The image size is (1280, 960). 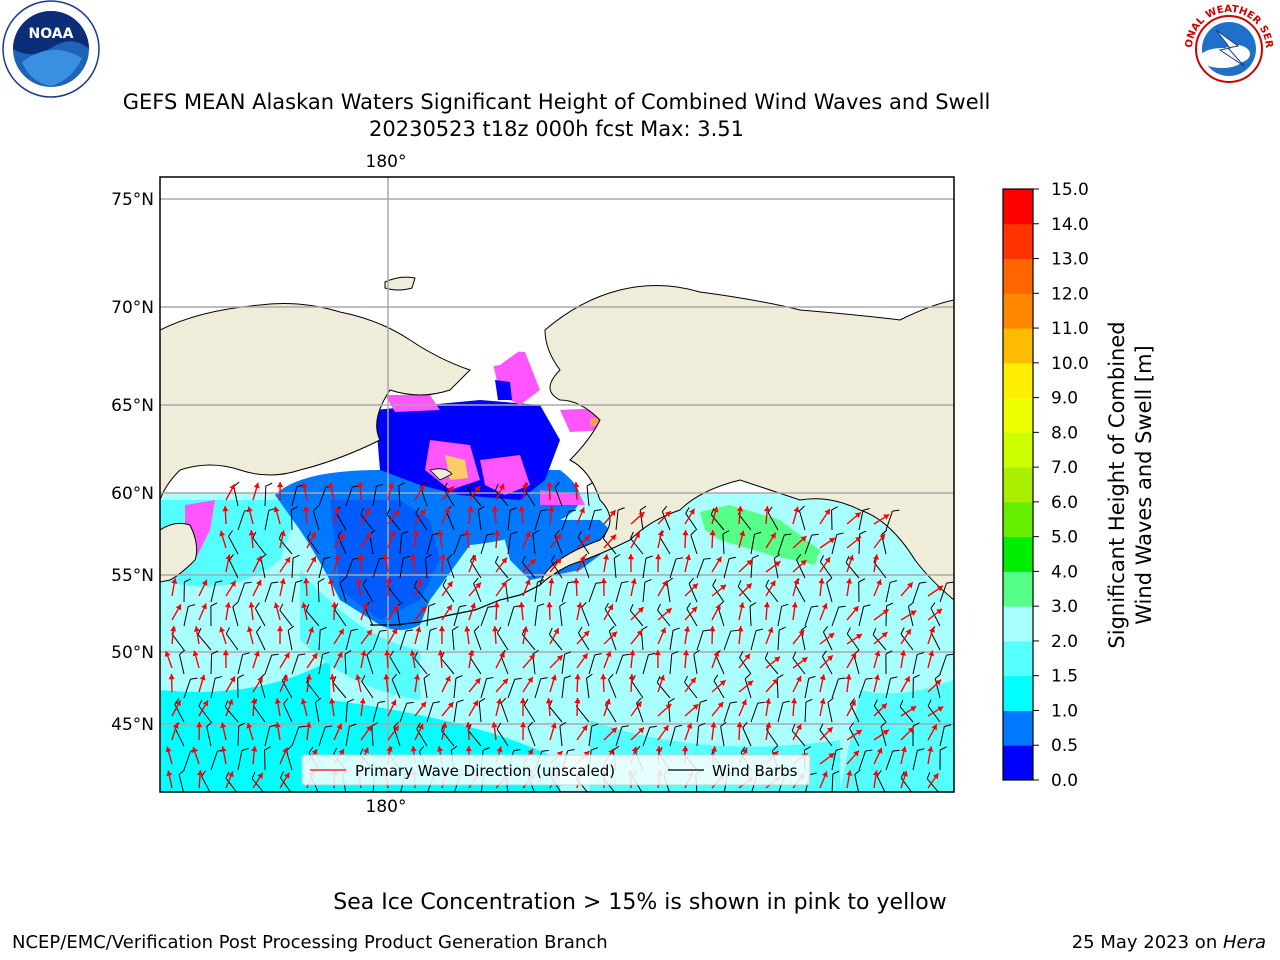 I want to click on chart-subtitle: 20230523 t18z 000h fcst Max: 3.51, so click(x=556, y=129).